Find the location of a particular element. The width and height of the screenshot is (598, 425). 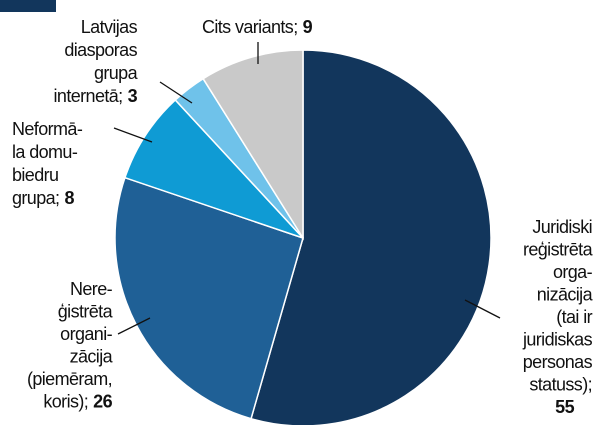

label-line: orga- is located at coordinates (573, 272).